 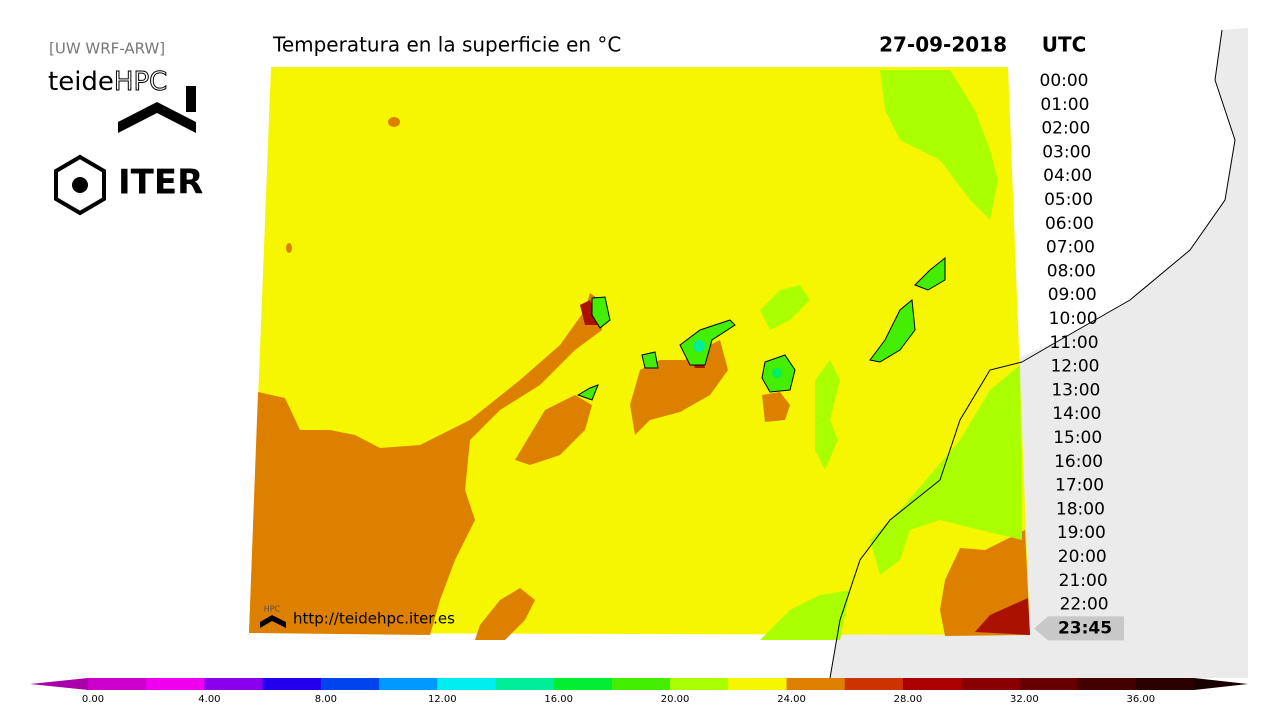 What do you see at coordinates (1074, 367) in the screenshot?
I see `time-option: 12:00` at bounding box center [1074, 367].